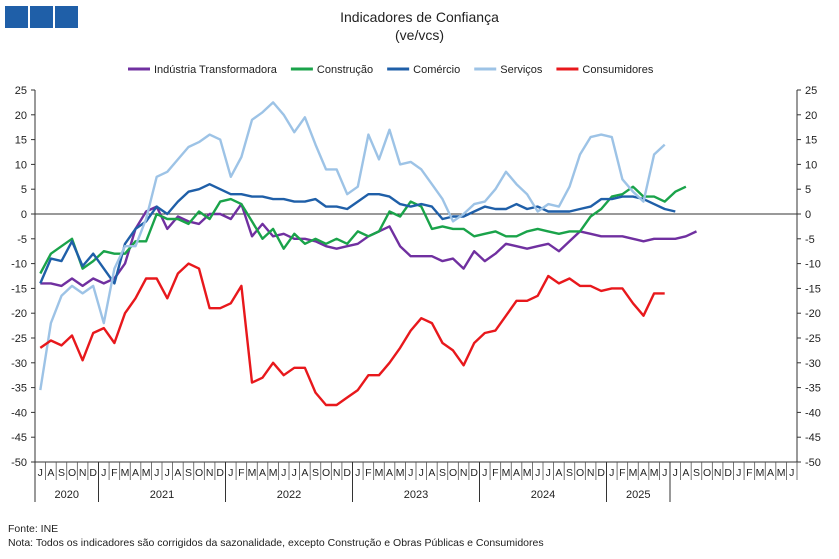 The image size is (839, 559). I want to click on y-tick-label-right: 0, so click(808, 215).